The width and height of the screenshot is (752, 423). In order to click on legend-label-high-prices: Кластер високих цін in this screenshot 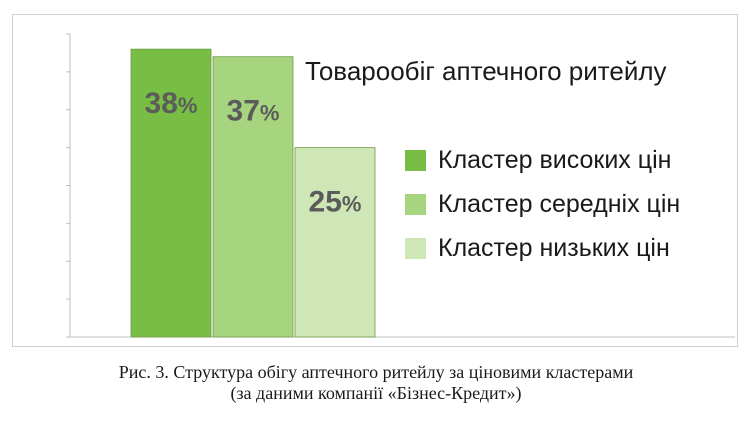, I will do `click(555, 159)`.